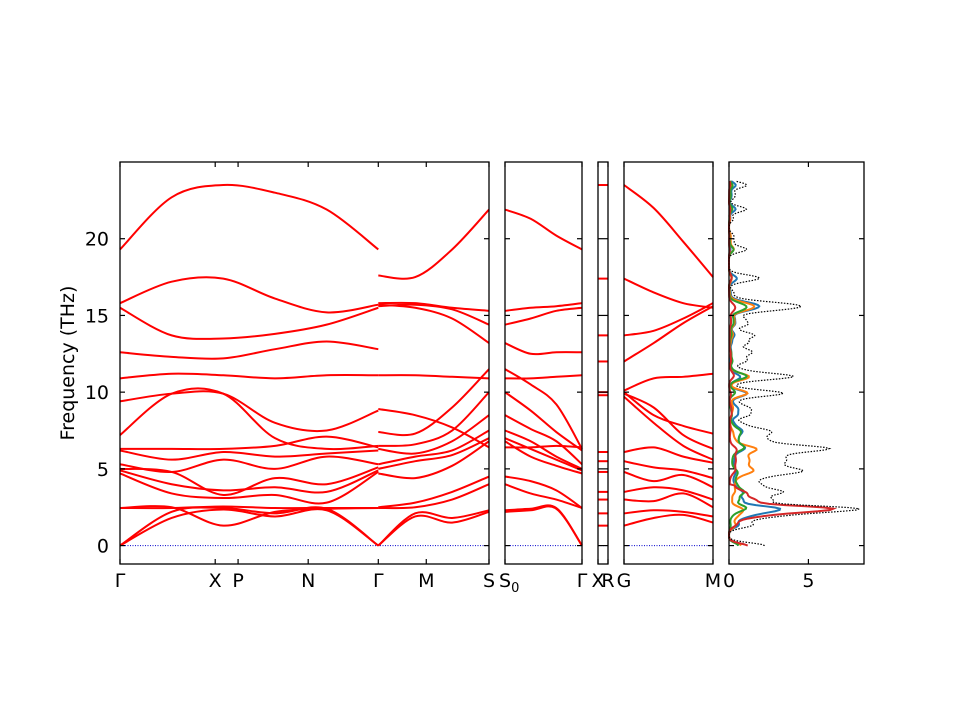 This screenshot has width=960, height=720. Describe the element at coordinates (808, 581) in the screenshot. I see `dos-x-tick-label: 5` at that location.